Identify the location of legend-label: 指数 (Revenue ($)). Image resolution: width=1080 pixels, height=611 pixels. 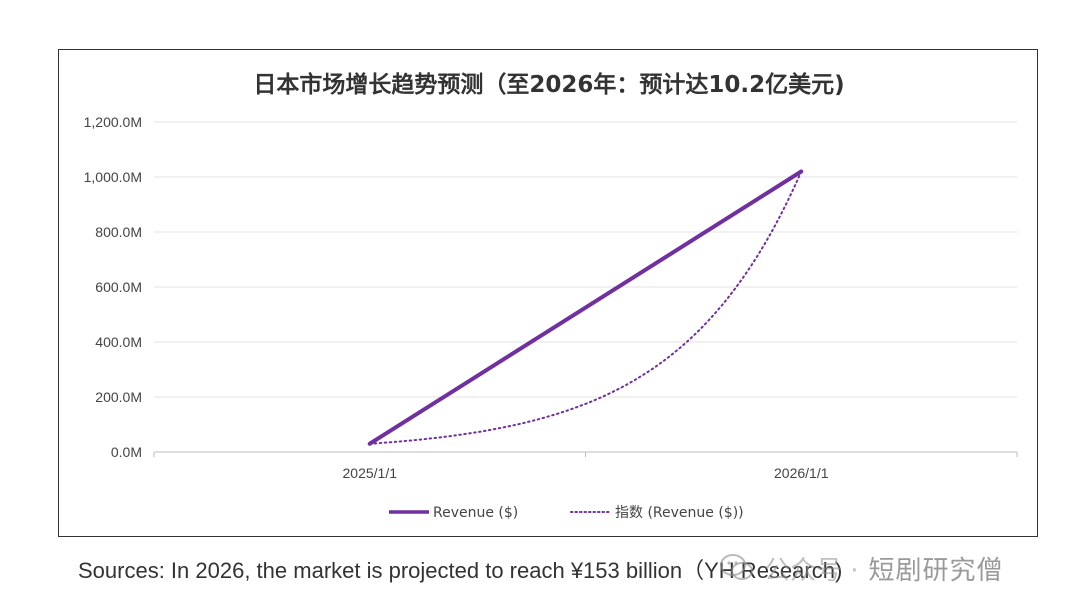
(679, 513).